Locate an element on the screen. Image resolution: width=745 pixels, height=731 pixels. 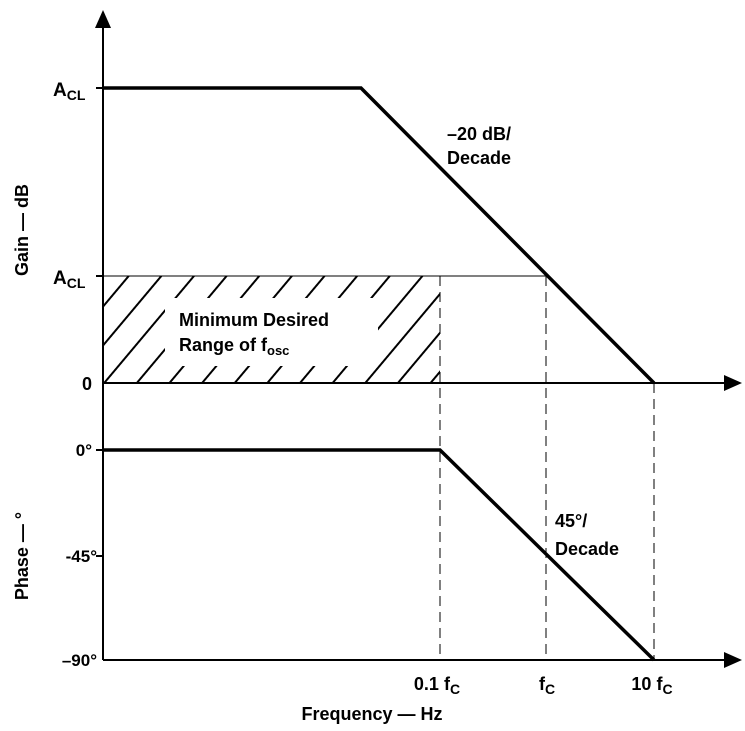
phase-slope-label-1: 45°/ is located at coordinates (571, 521).